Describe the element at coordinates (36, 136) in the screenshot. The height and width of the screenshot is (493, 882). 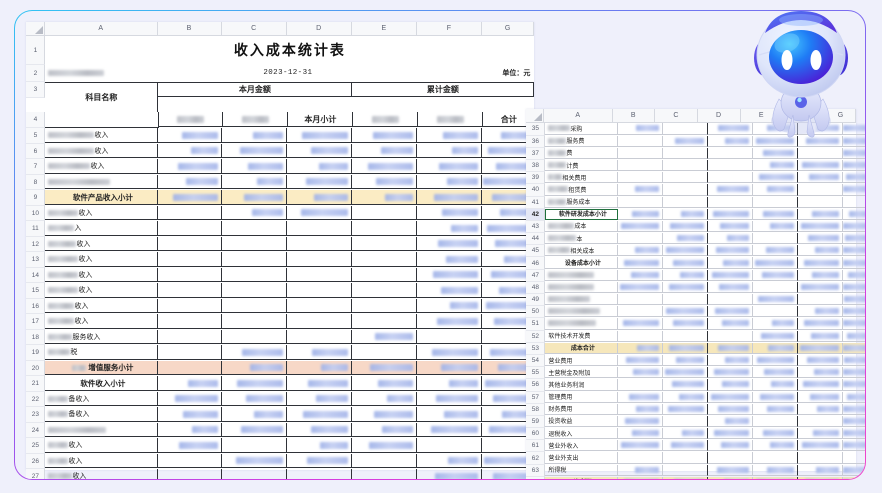
I see `row-header: 5` at that location.